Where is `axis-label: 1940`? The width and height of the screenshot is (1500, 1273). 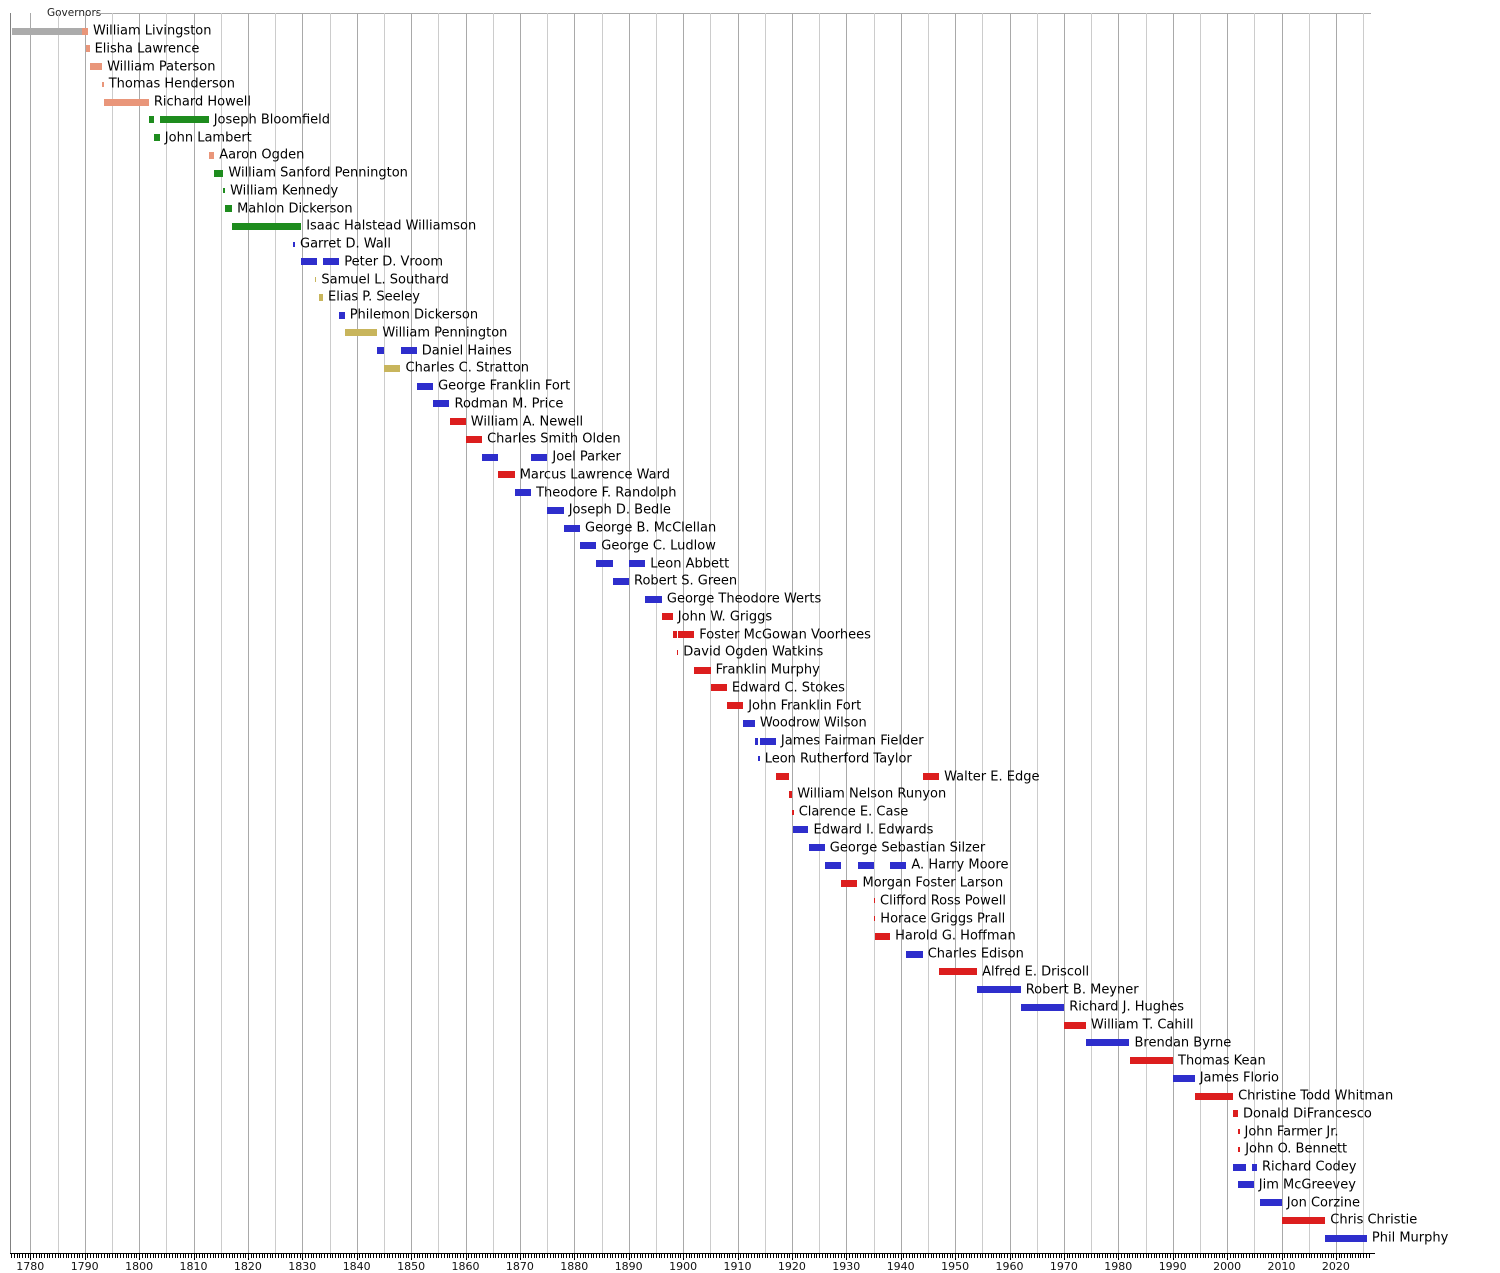 axis-label: 1940 is located at coordinates (900, 1266).